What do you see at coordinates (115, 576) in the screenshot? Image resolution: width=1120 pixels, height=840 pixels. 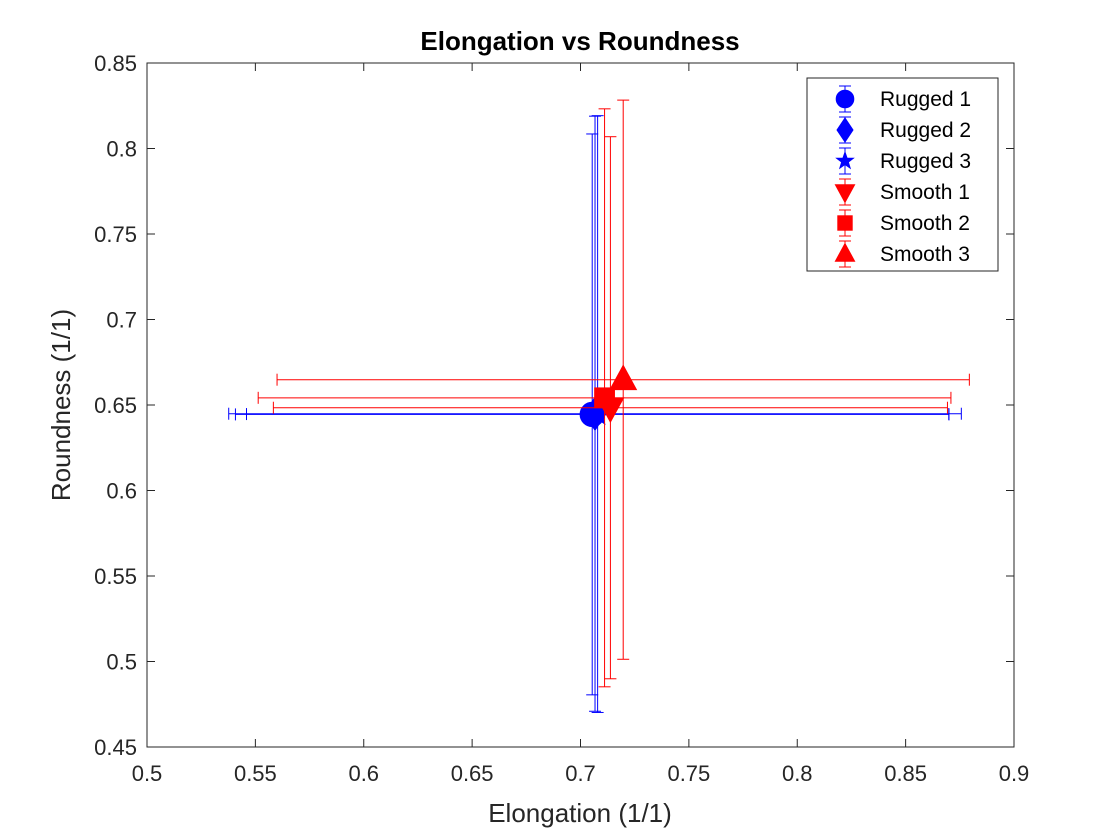 I see `y-tick-label: 0.55` at bounding box center [115, 576].